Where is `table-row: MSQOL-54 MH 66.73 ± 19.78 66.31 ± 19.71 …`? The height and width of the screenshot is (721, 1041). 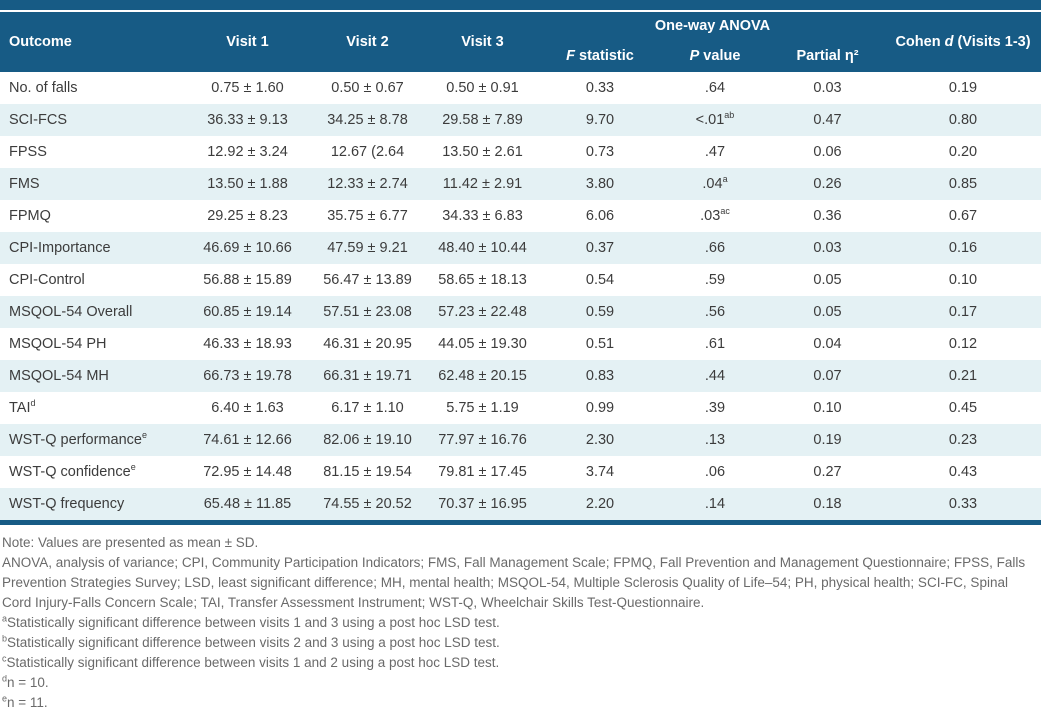
table-row: MSQOL-54 MH 66.73 ± 19.78 66.31 ± 19.71 … is located at coordinates (520, 376).